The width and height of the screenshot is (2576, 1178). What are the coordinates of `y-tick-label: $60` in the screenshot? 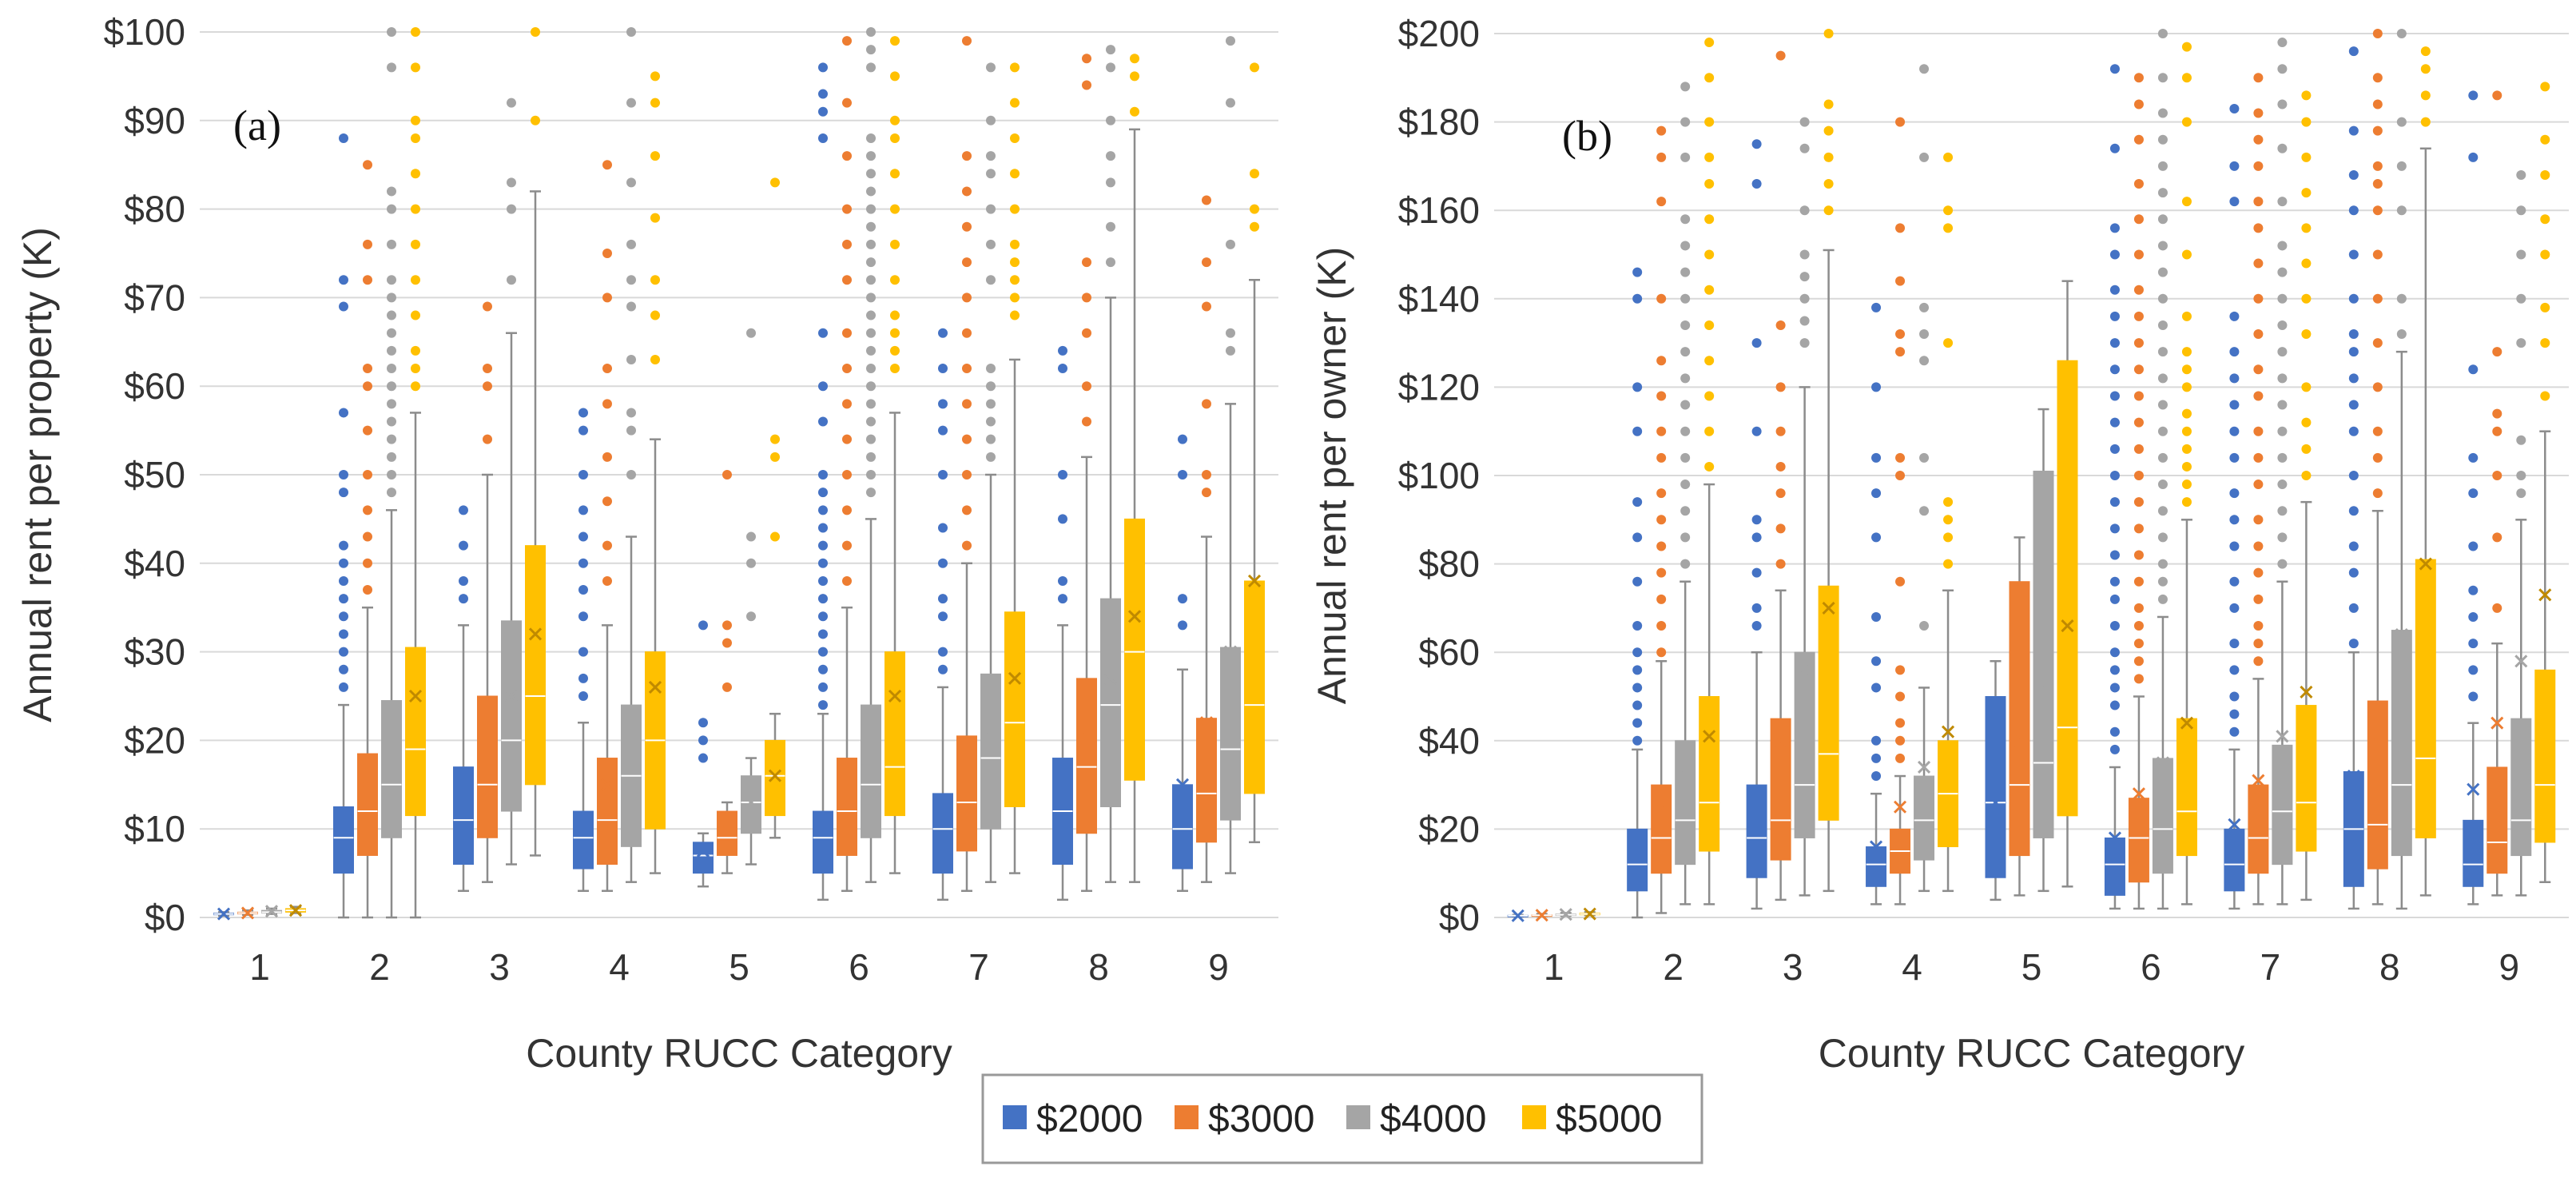 It's located at (154, 386).